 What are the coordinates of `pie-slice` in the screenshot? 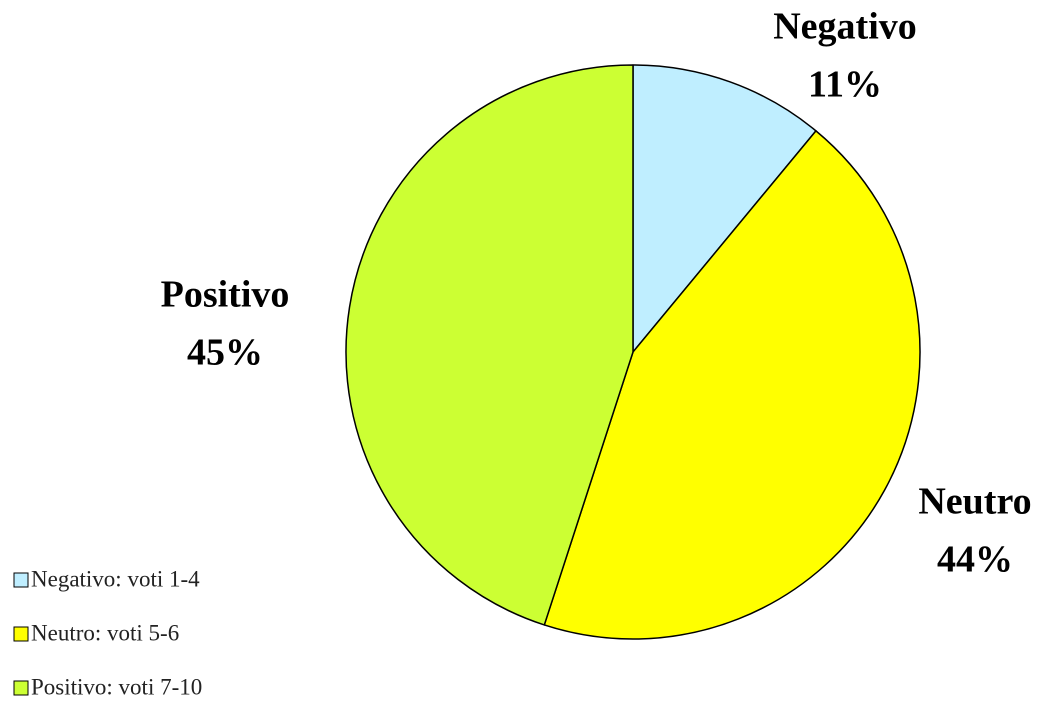 It's located at (724, 208).